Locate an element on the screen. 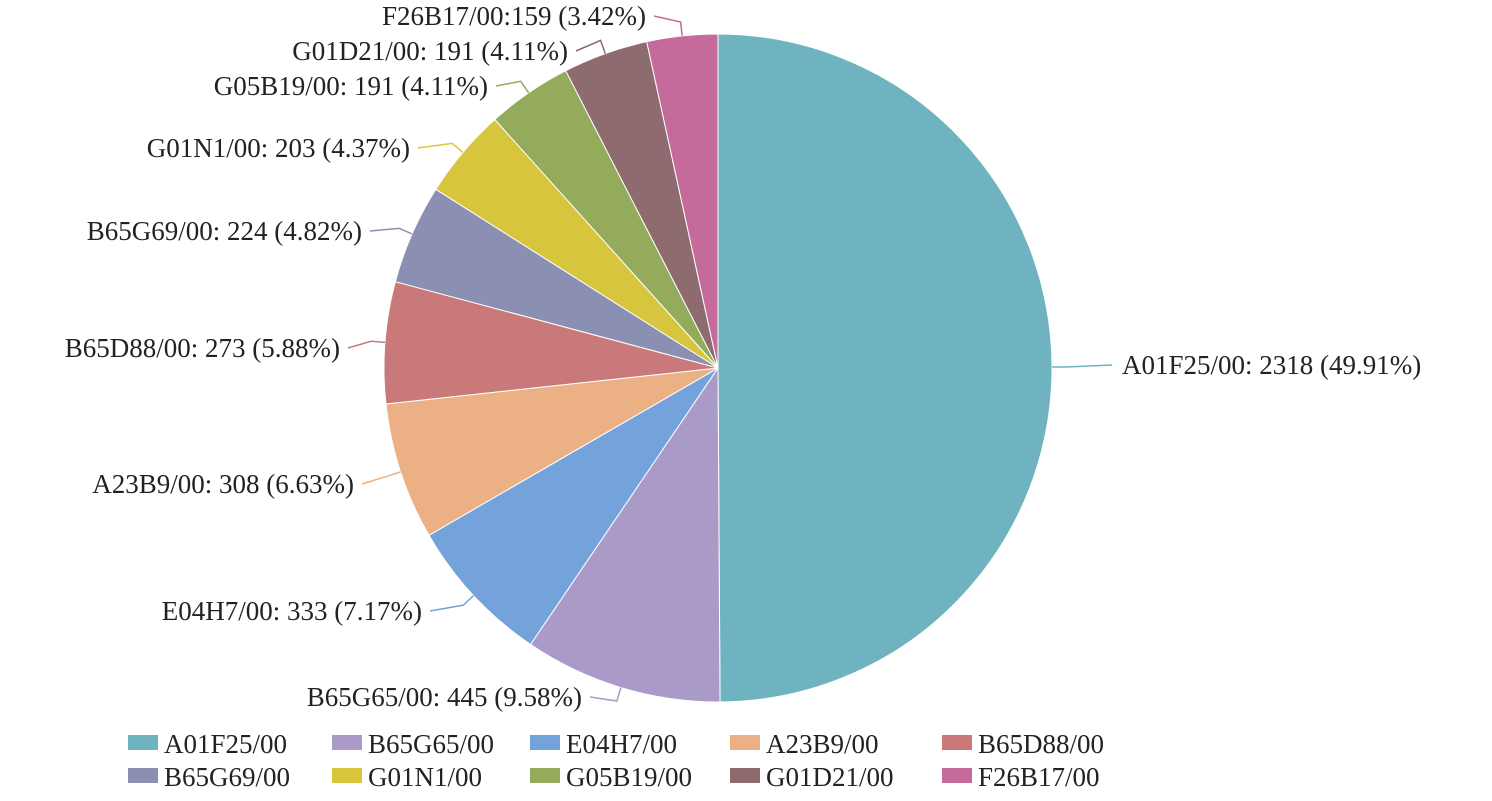 Image resolution: width=1492 pixels, height=801 pixels. legend-label-e04h7-00: E04H7/00 is located at coordinates (621, 744).